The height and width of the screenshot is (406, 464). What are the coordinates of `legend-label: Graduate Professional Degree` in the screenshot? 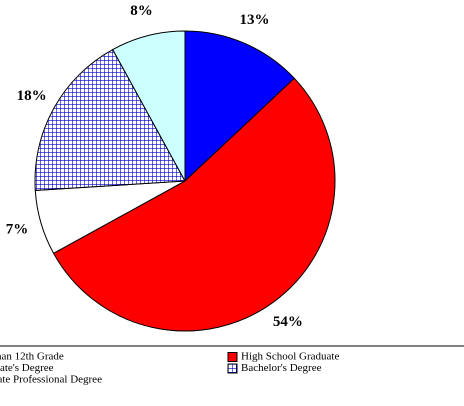 It's located at (51, 380).